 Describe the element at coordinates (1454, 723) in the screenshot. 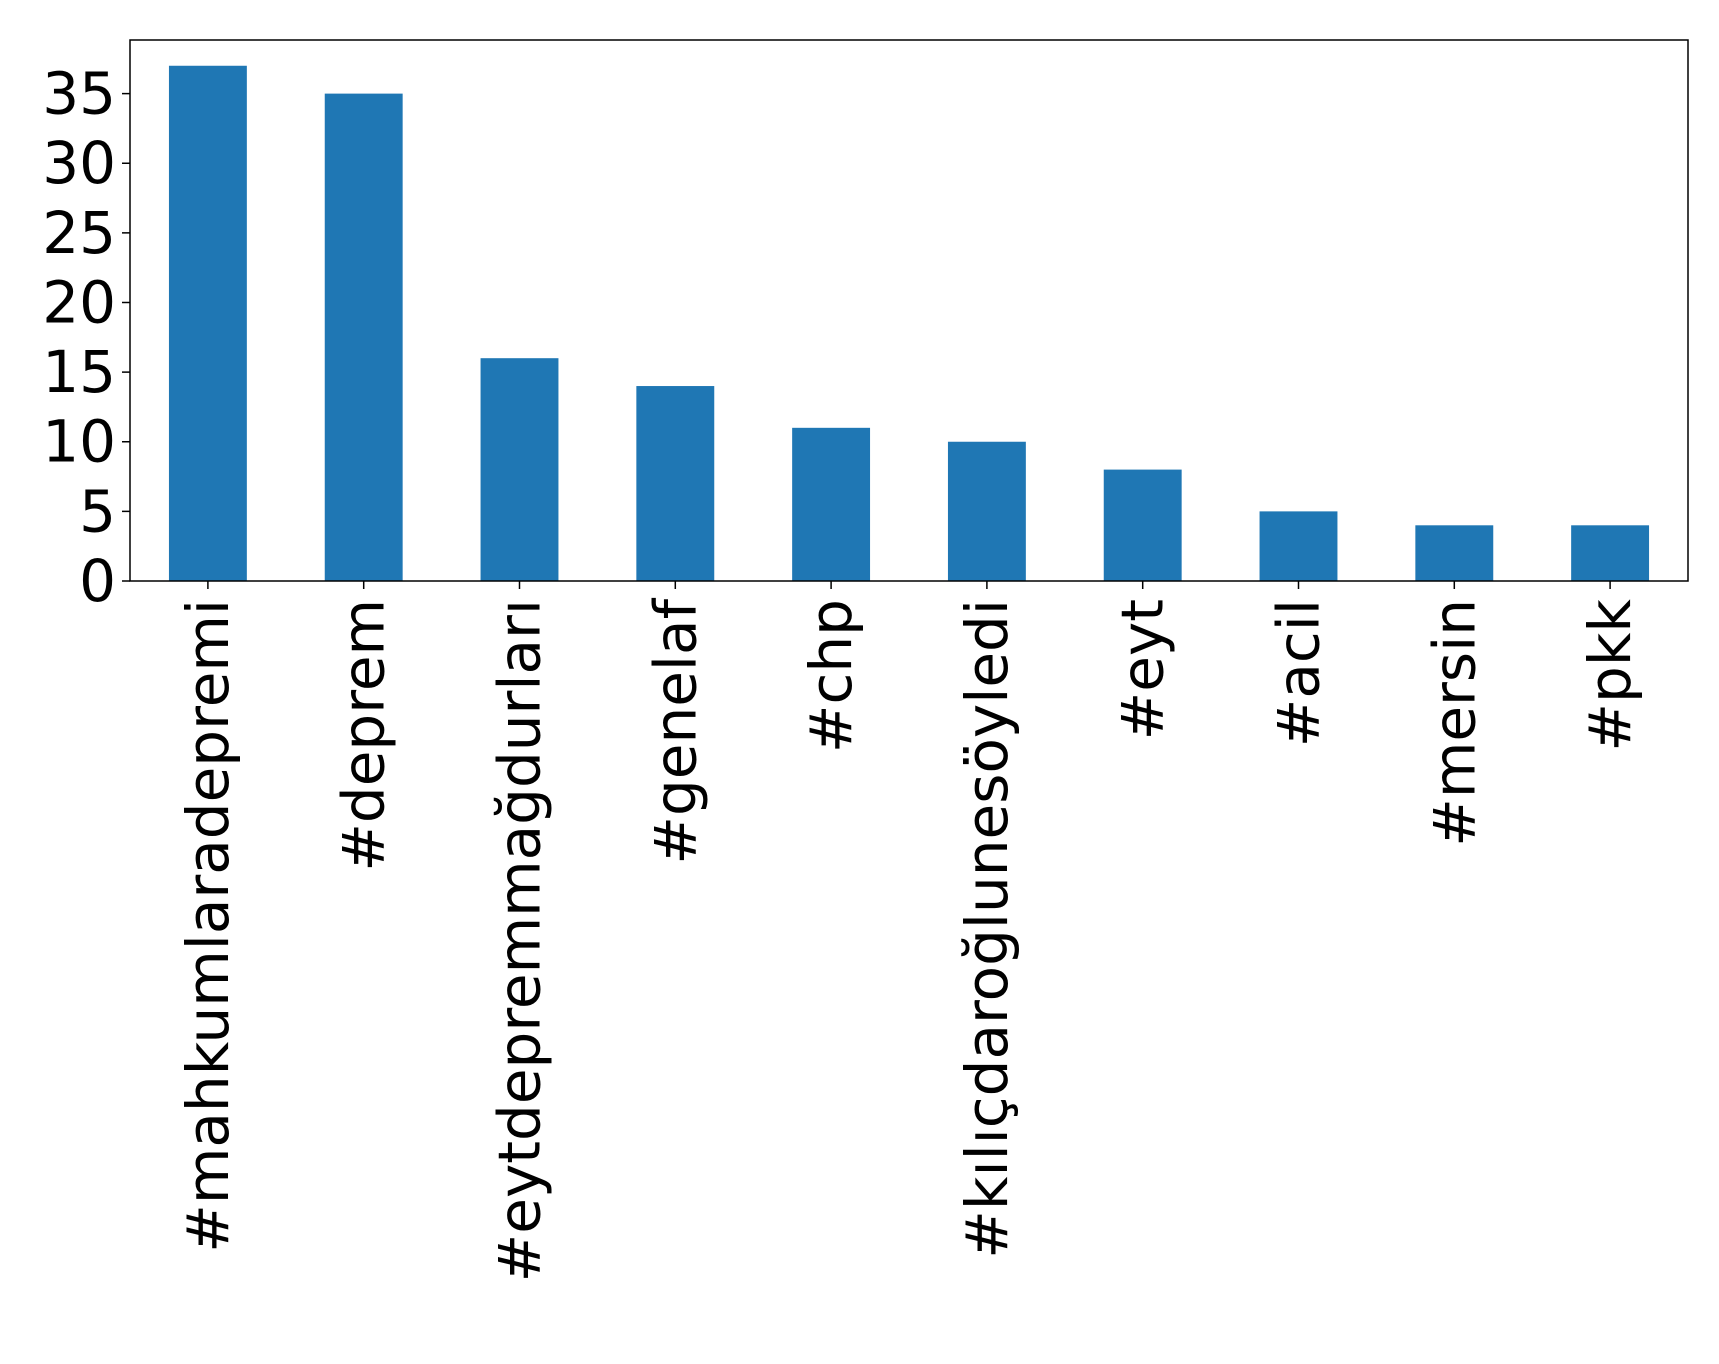

I see `x-tick-label: #mersin` at that location.